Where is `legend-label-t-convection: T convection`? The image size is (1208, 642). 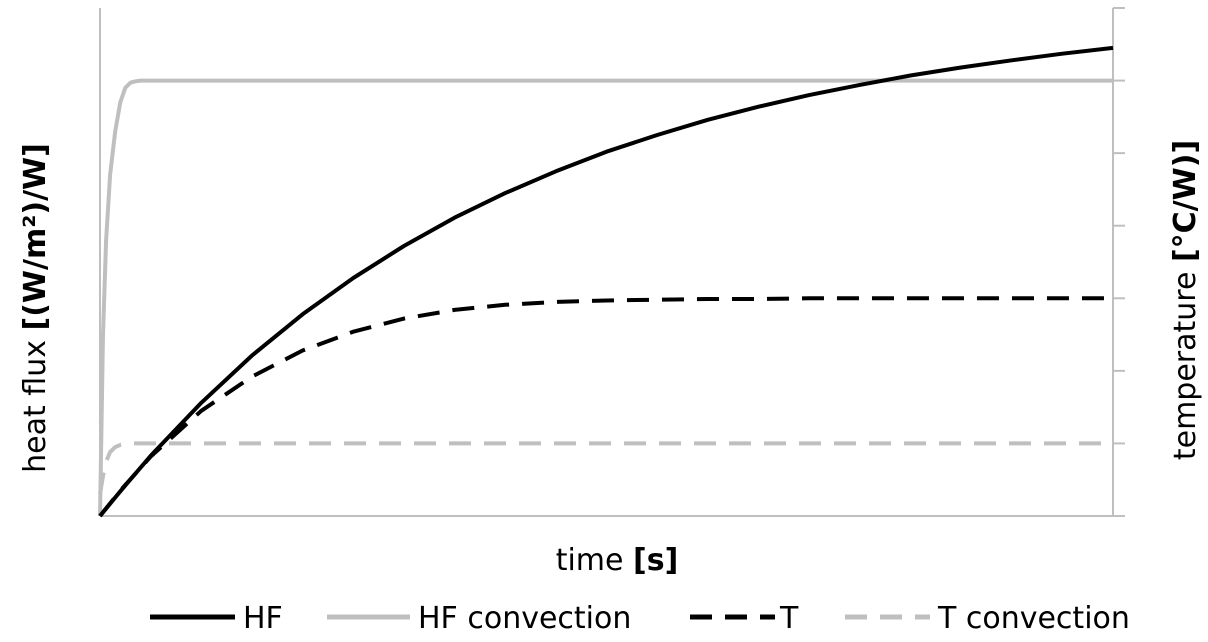 legend-label-t-convection: T convection is located at coordinates (1033, 618).